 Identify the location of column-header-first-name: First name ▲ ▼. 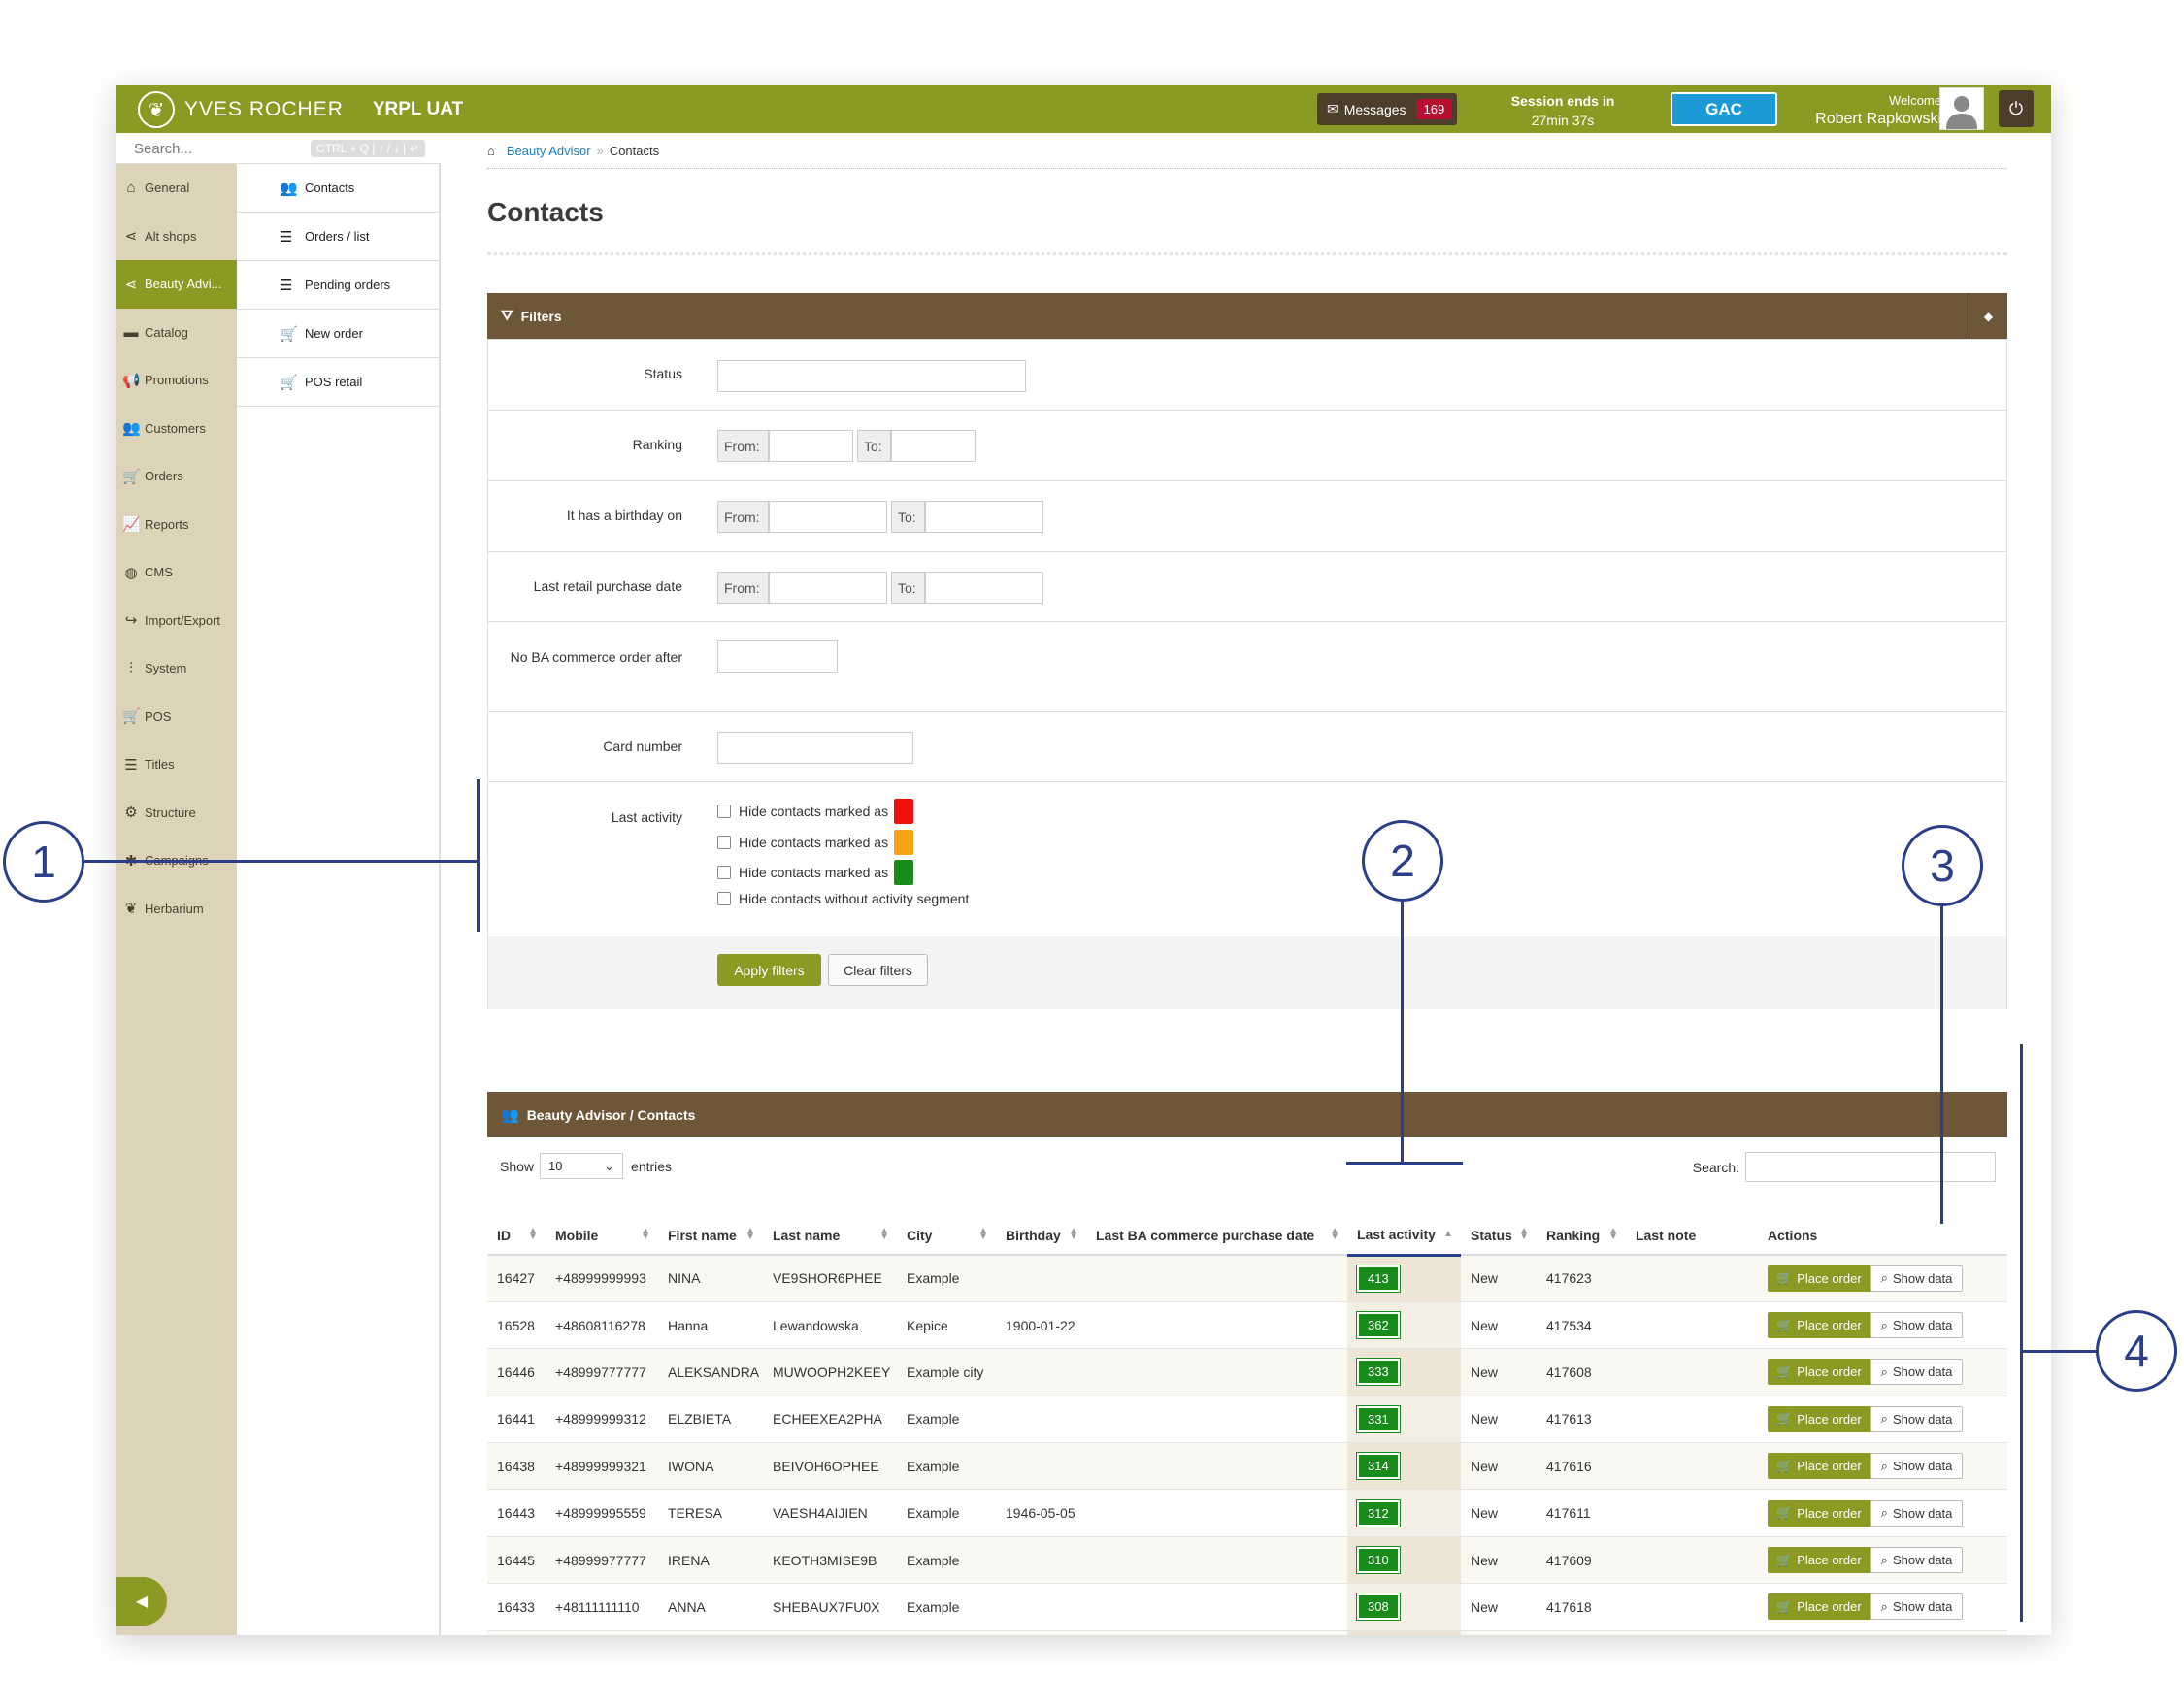
(710, 1236).